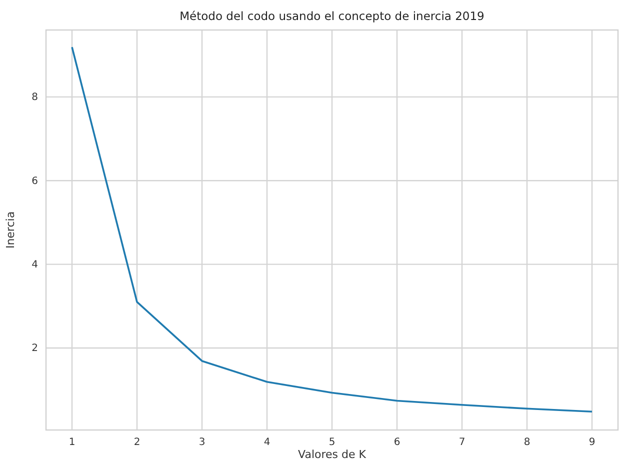 The height and width of the screenshot is (464, 624). Describe the element at coordinates (397, 442) in the screenshot. I see `x-tick-label: 6` at that location.